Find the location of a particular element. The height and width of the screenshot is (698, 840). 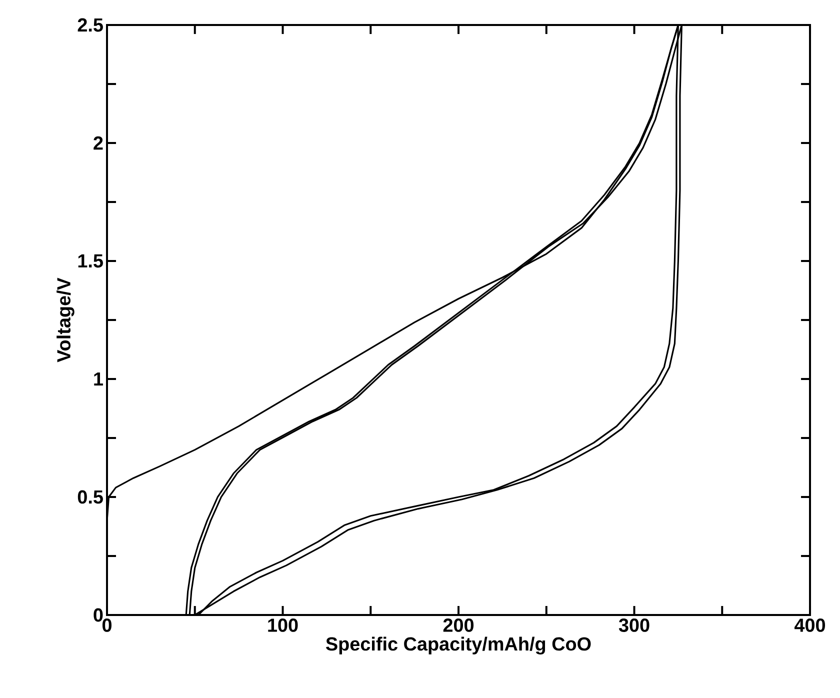

x-tick-label: 0 is located at coordinates (107, 625).